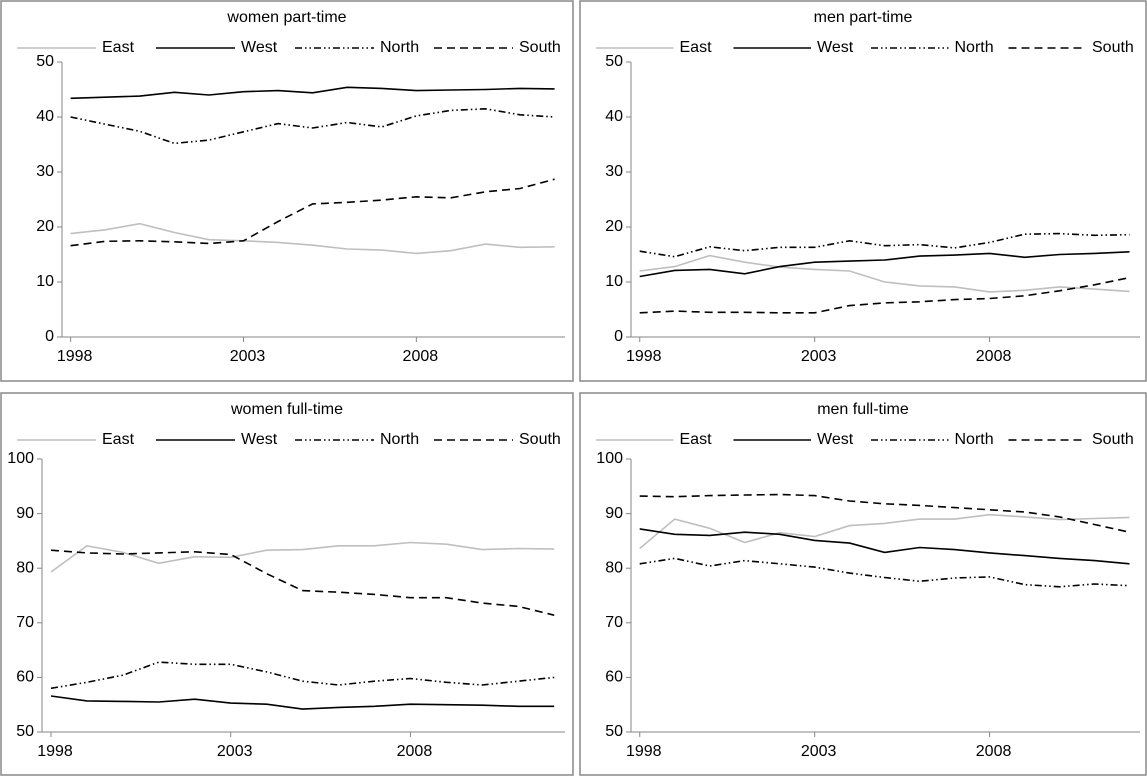 The height and width of the screenshot is (776, 1147). Describe the element at coordinates (863, 17) in the screenshot. I see `chart-title: men part-time` at that location.